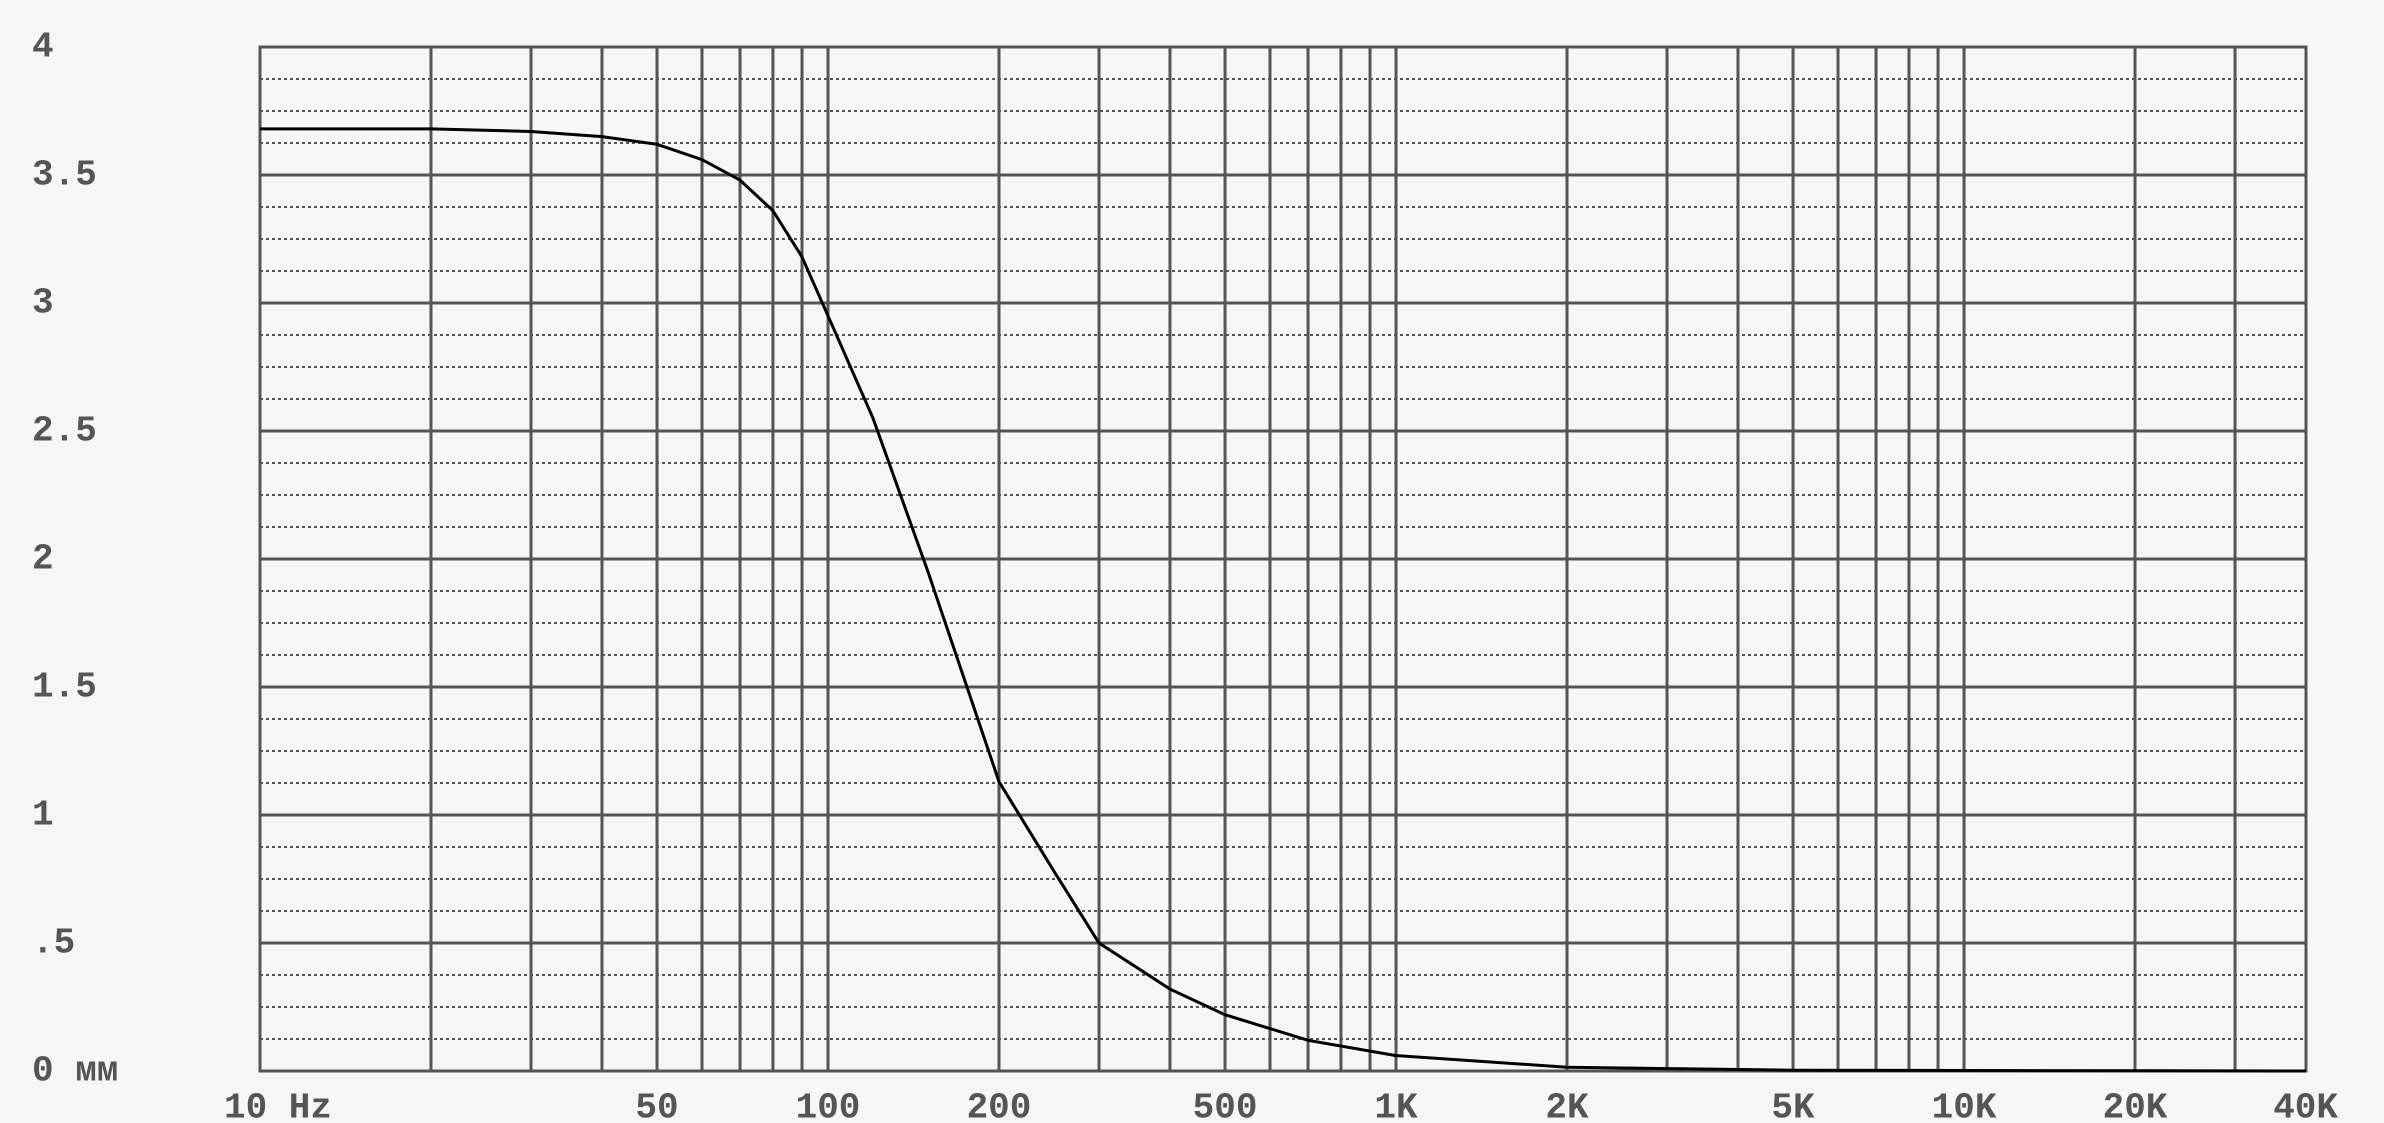 This screenshot has width=2384, height=1123. Describe the element at coordinates (2135, 1105) in the screenshot. I see `x-tick-label: 20K` at that location.